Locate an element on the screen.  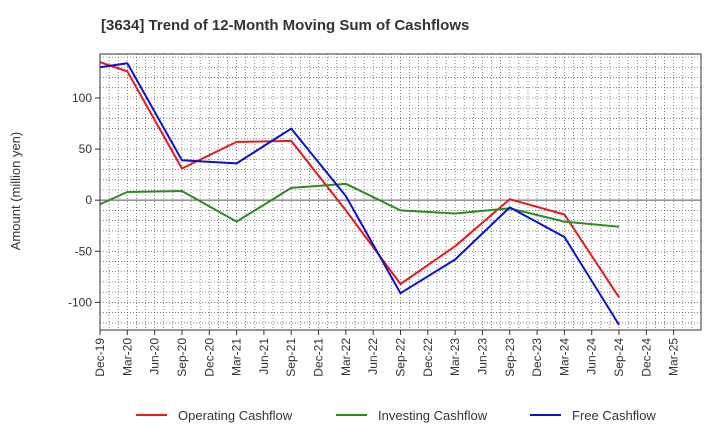
x-tick-label: Dec-23 is located at coordinates (537, 357).